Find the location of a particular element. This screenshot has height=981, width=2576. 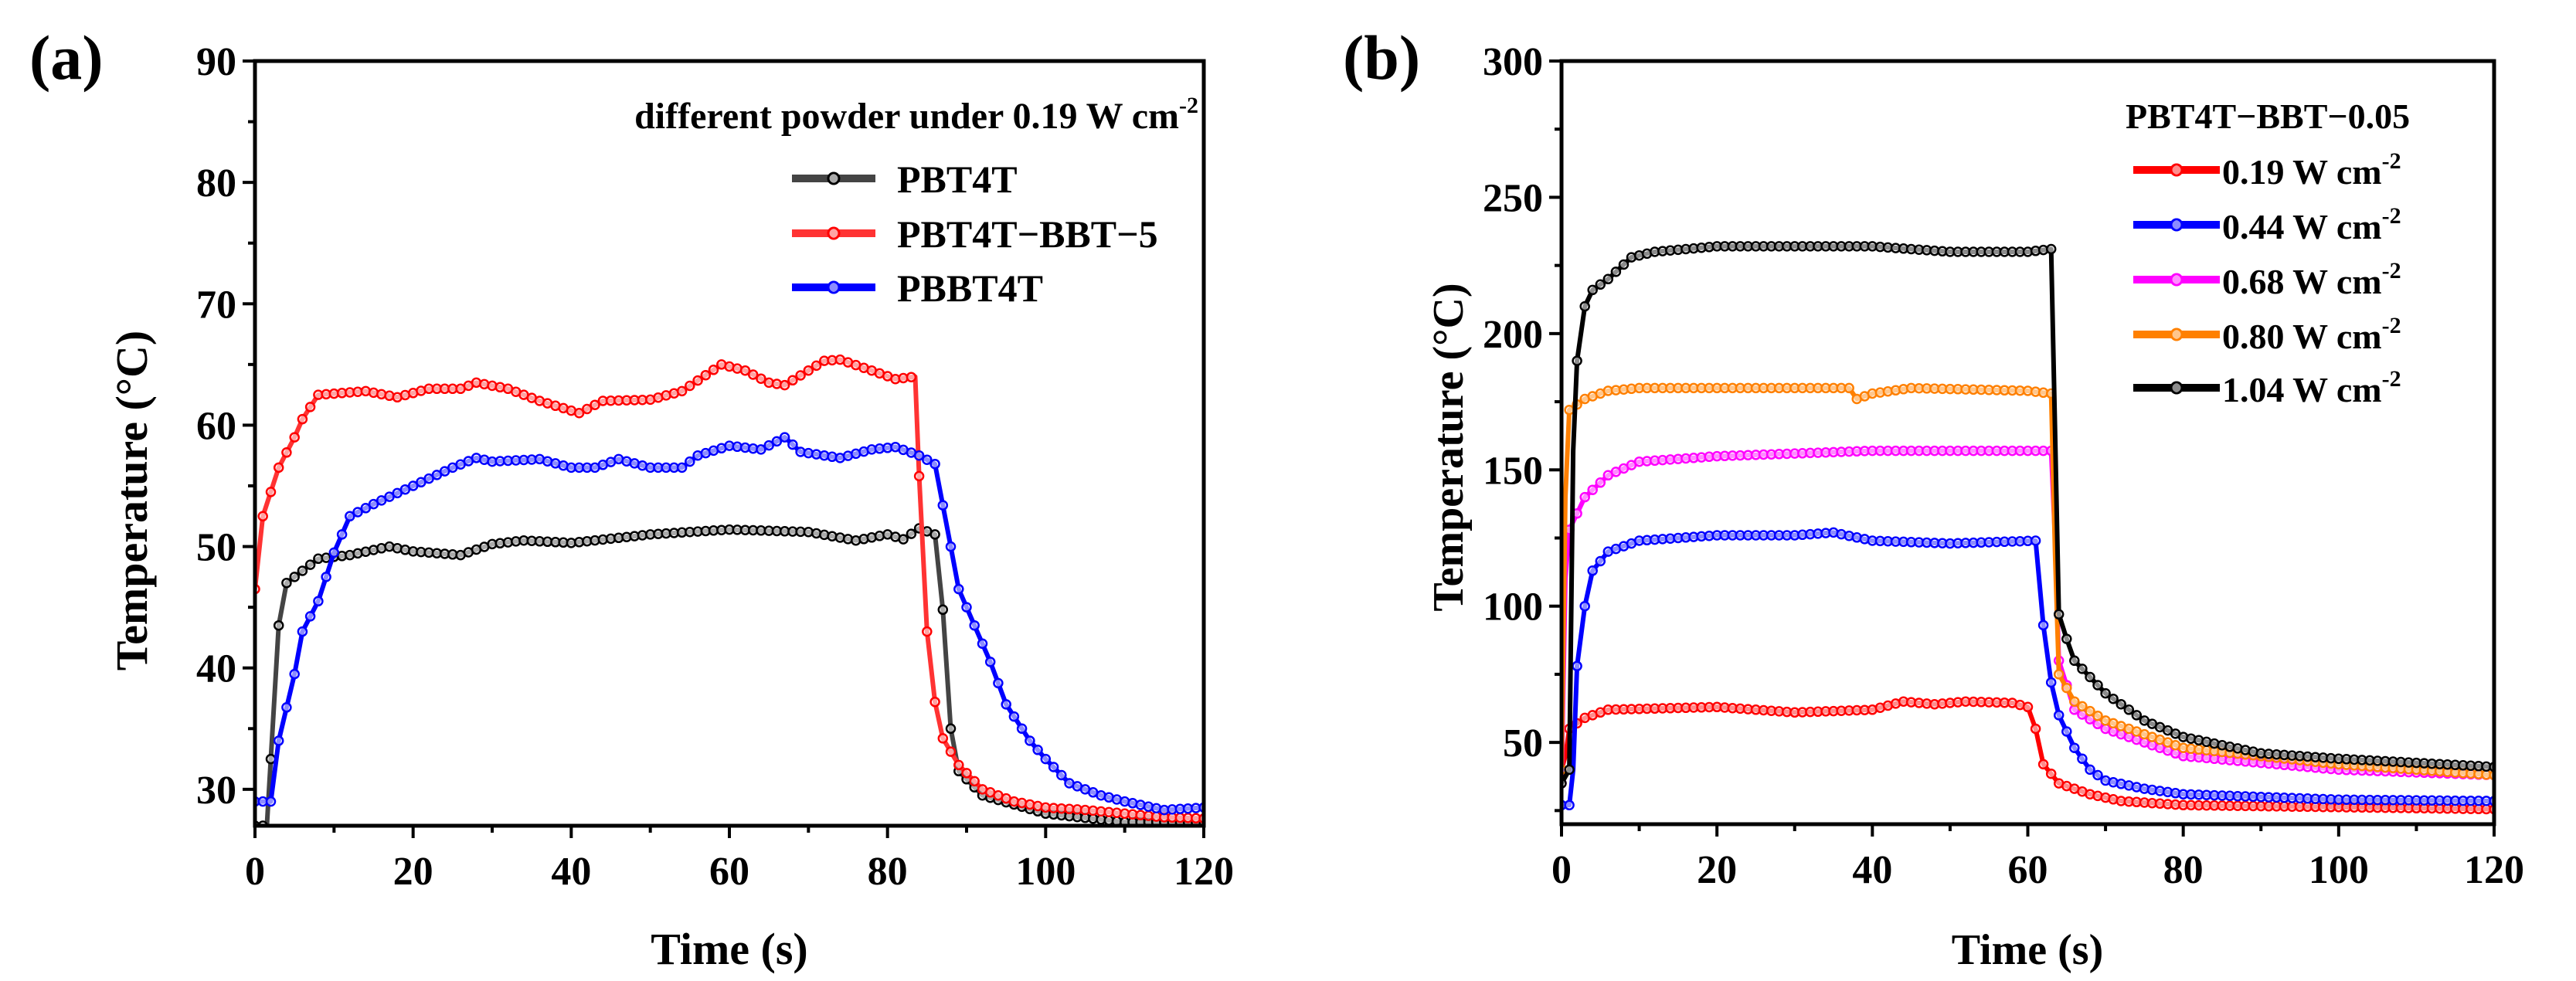

legend-entry: PBT4T−BBT−5 is located at coordinates (975, 234).